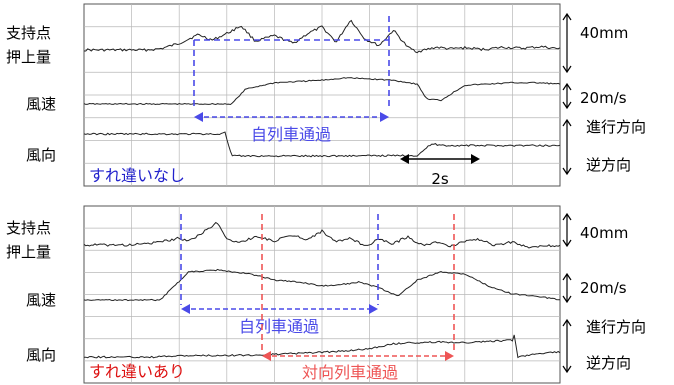  I want to click on opposing-train-label: 対向列車通過, so click(350, 372).